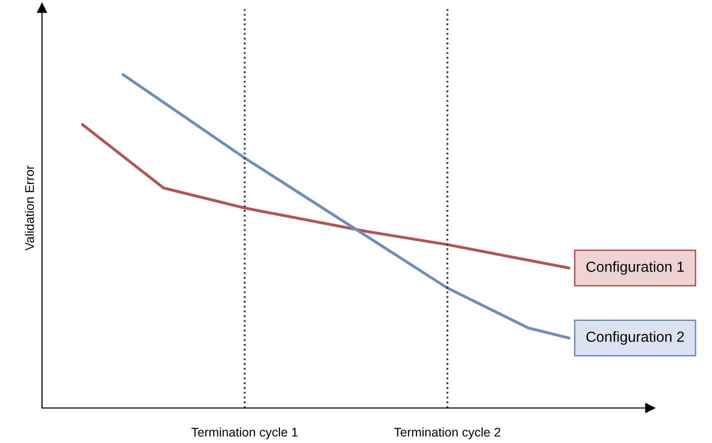 This screenshot has width=712, height=443. What do you see at coordinates (29, 208) in the screenshot?
I see `y-axis-title: Validation Error` at bounding box center [29, 208].